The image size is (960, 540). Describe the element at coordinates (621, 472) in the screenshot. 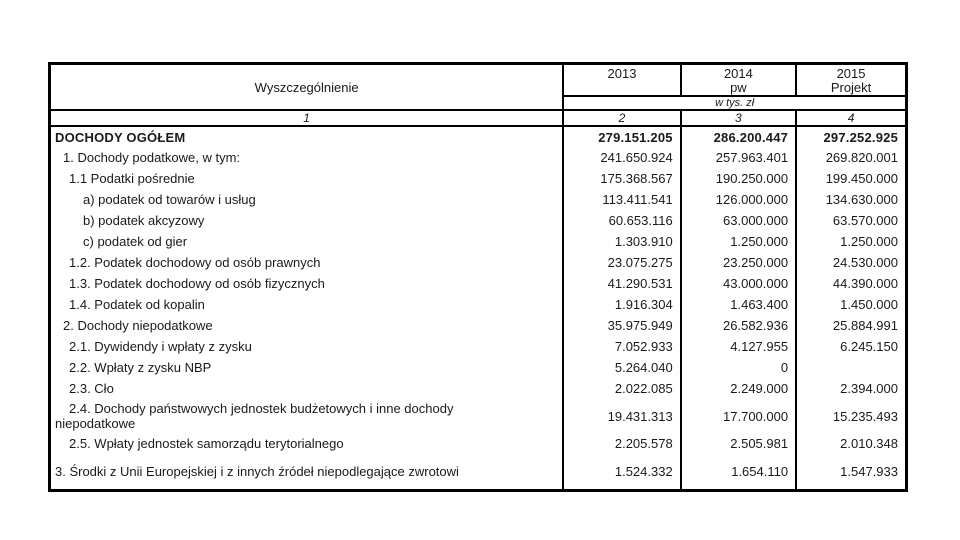

I see `value-2013: 1.524.332` at that location.